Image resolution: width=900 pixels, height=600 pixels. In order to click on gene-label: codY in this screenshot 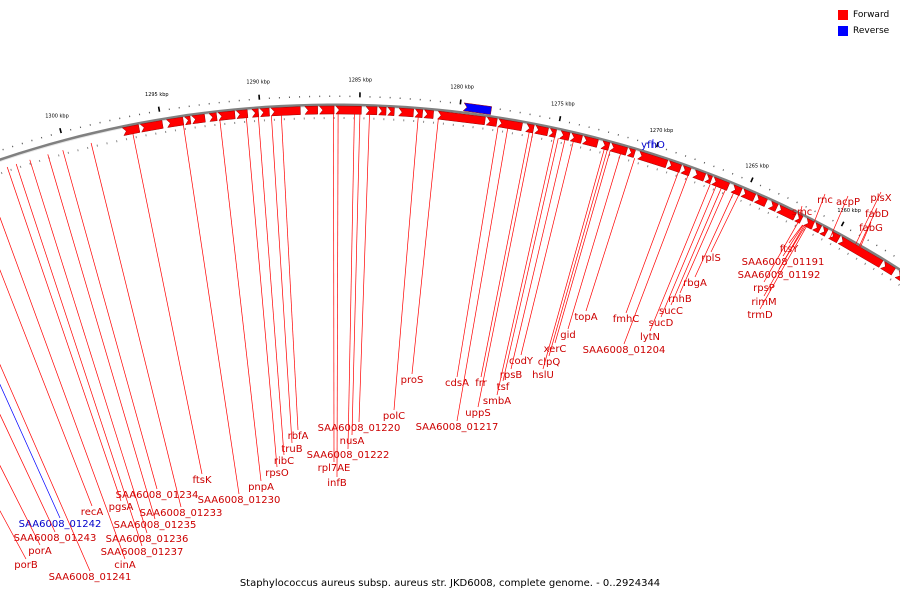, I will do `click(521, 361)`.